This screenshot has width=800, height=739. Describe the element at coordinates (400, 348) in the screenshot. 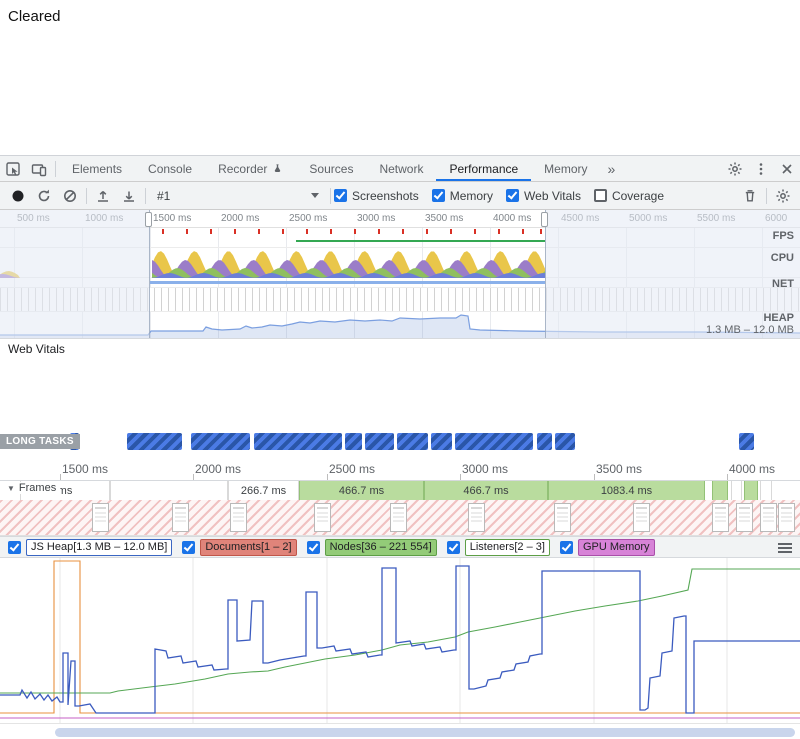

I see `web-vitals-track: Web Vitals` at that location.